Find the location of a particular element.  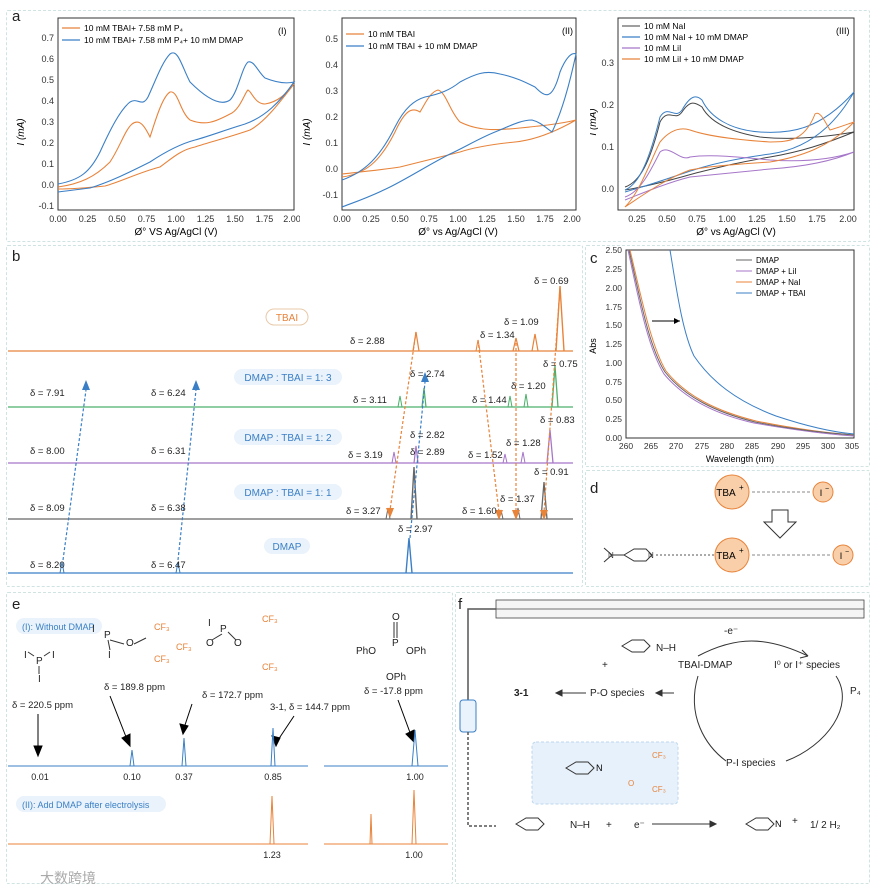

shift-label: δ = 1.60 is located at coordinates (479, 511).